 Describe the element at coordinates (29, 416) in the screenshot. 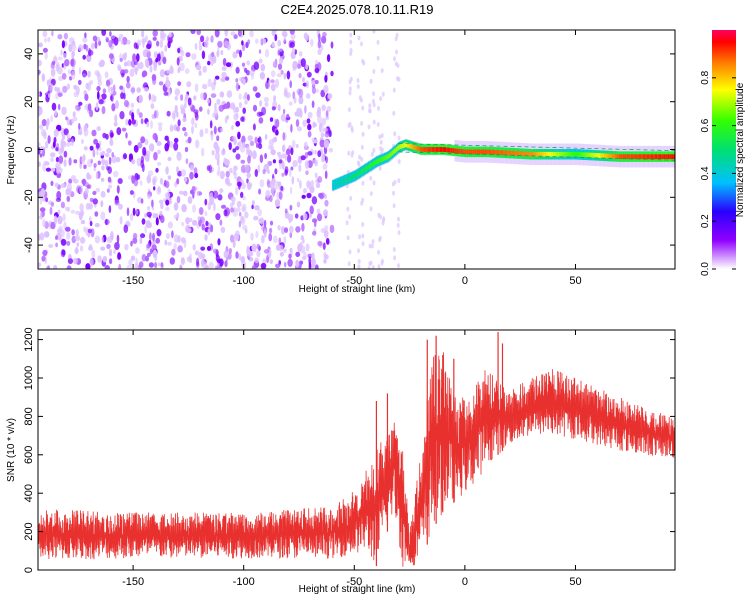

I see `y-tick-label: 800` at that location.